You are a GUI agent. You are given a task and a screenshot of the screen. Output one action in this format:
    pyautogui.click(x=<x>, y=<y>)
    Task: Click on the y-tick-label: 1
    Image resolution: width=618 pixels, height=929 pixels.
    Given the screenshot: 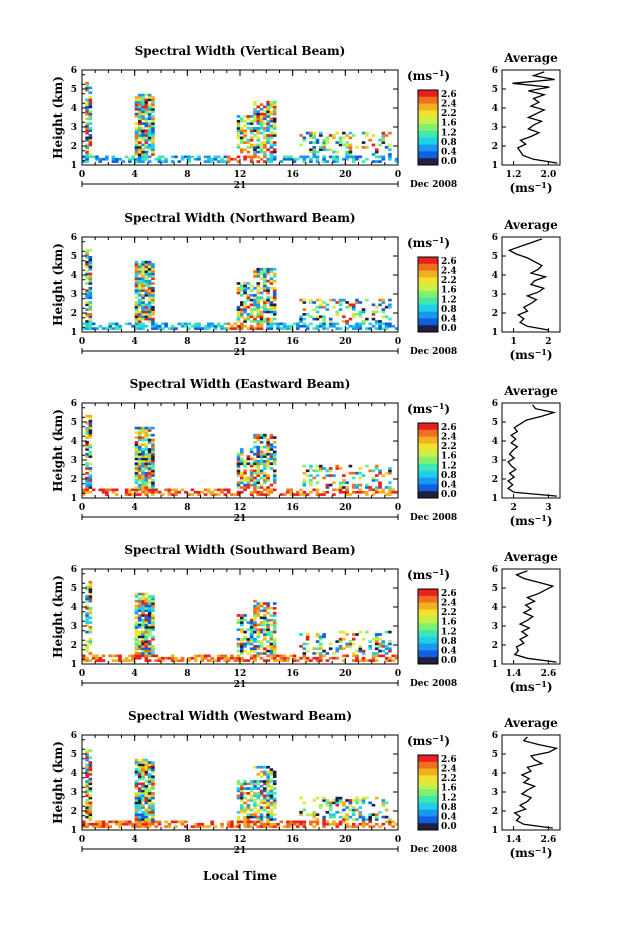 What is the action you would take?
    pyautogui.click(x=74, y=166)
    